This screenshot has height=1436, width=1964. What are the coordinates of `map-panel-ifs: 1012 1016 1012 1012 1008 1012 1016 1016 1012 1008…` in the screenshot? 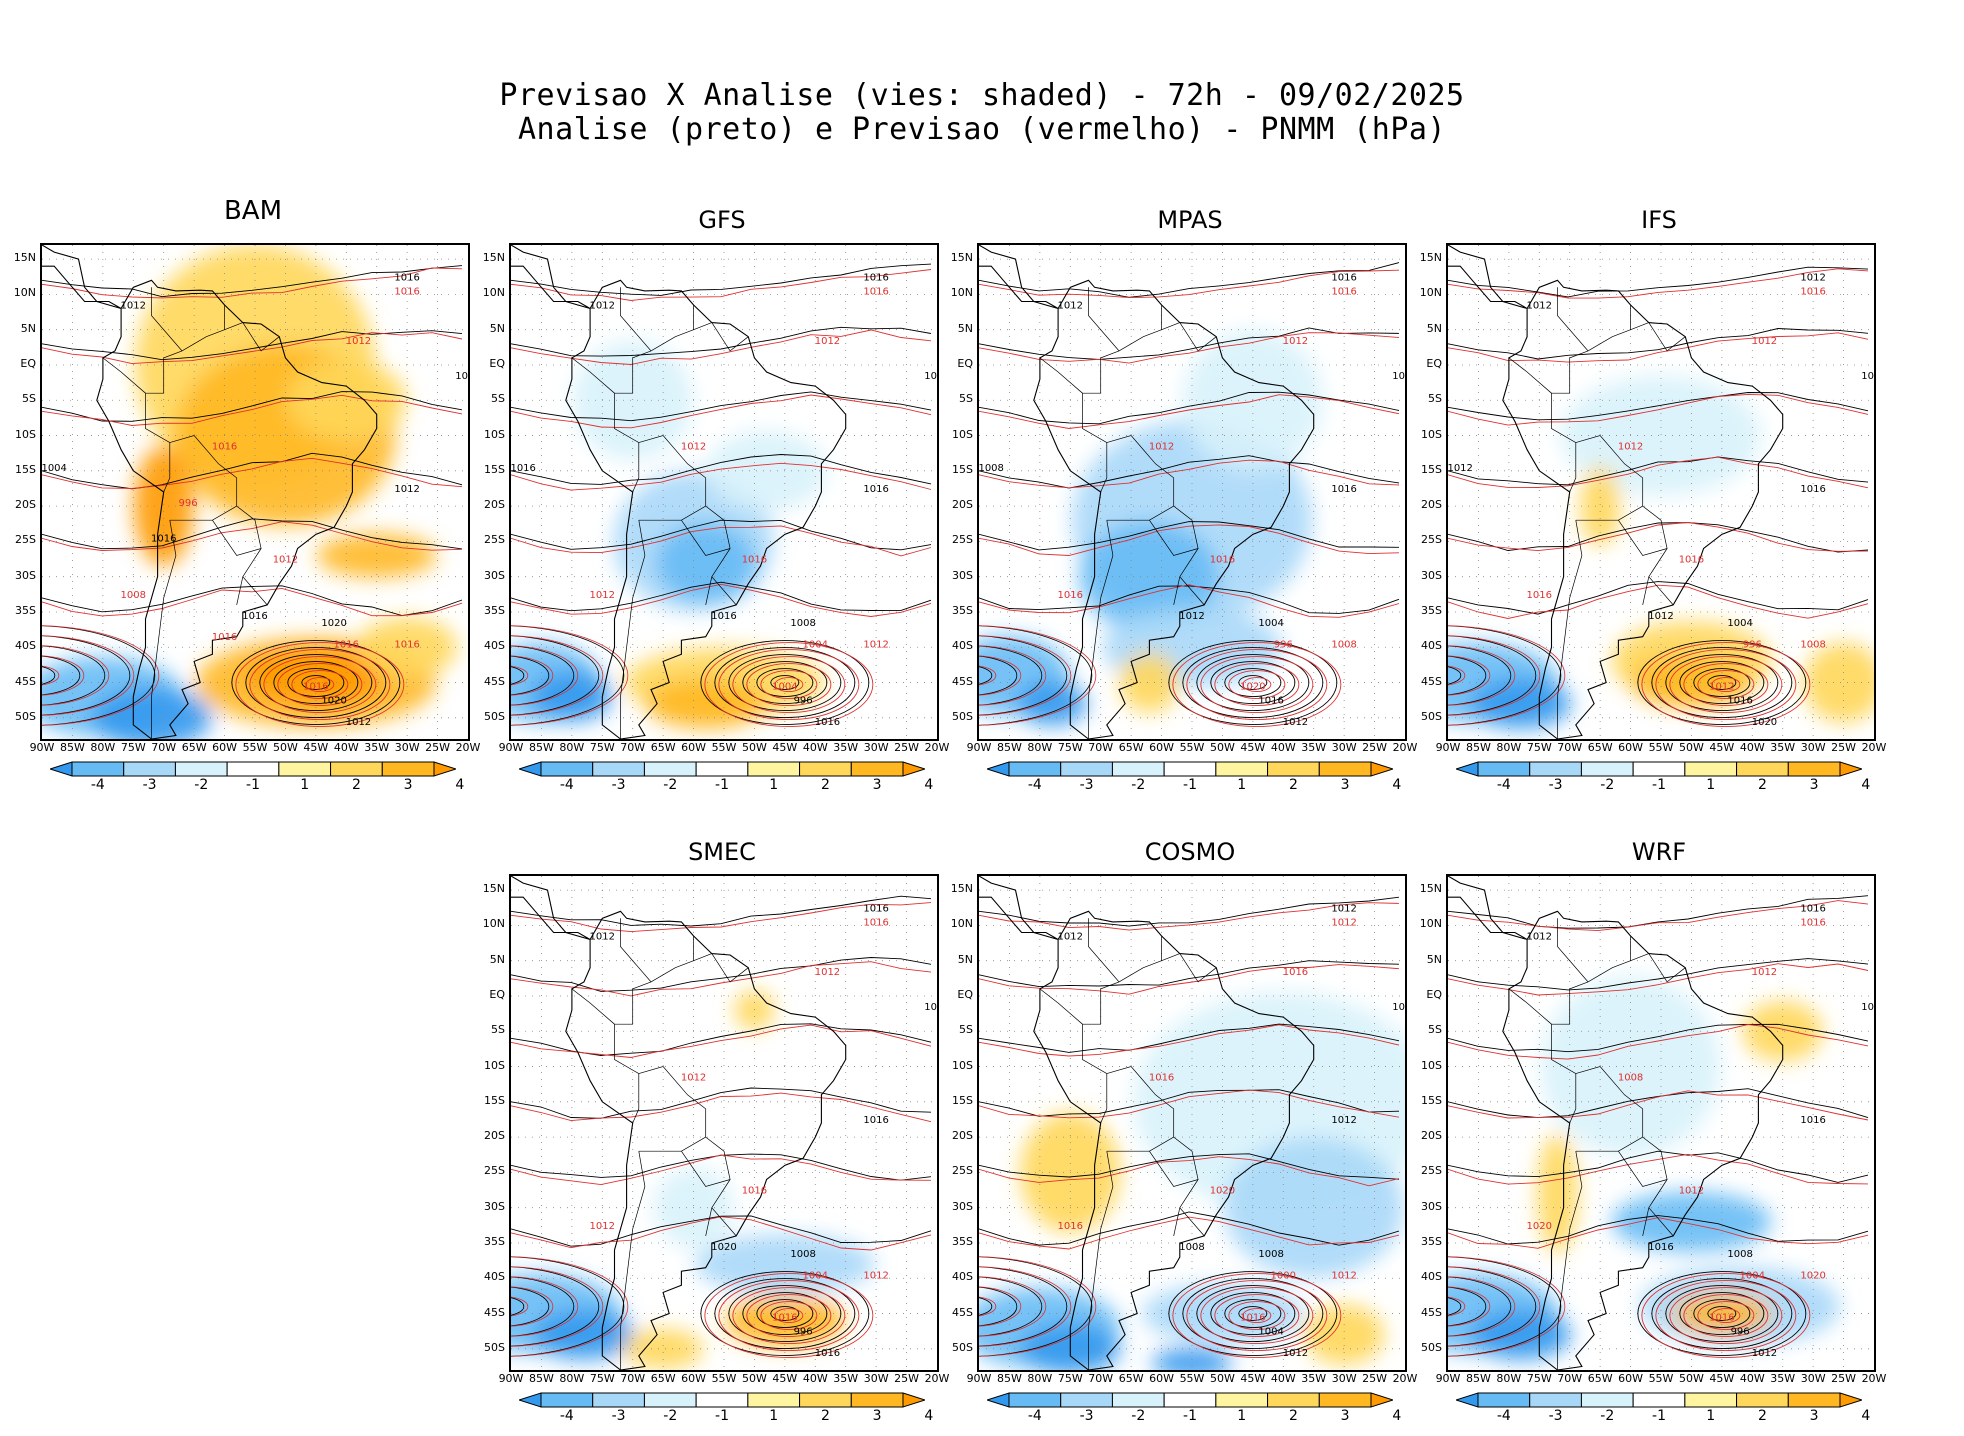 It's located at (1661, 492).